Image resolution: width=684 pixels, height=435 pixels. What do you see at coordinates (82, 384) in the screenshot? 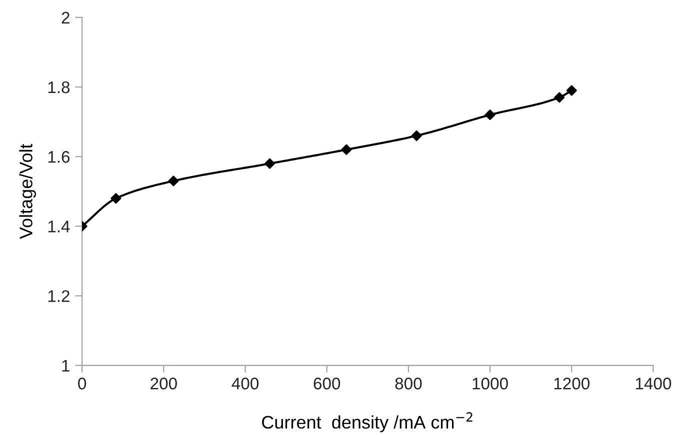
I see `x-tick-label: 0` at bounding box center [82, 384].